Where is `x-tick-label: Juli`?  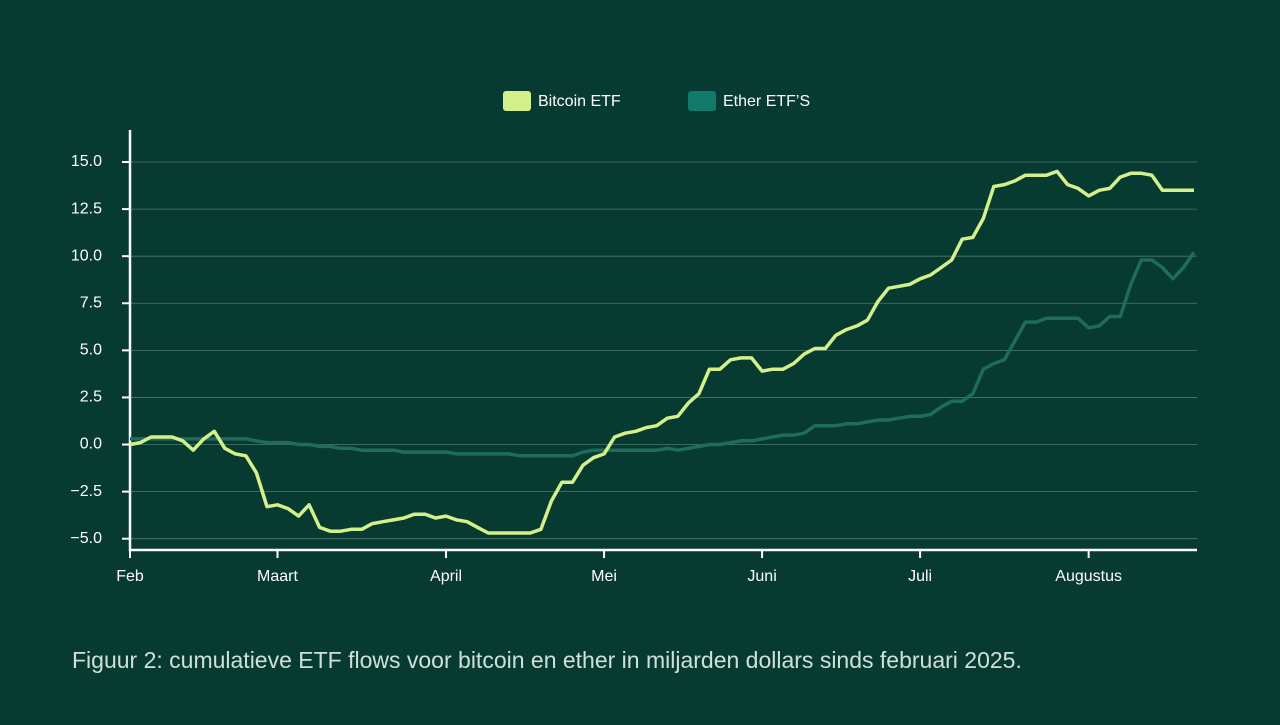
x-tick-label: Juli is located at coordinates (920, 576).